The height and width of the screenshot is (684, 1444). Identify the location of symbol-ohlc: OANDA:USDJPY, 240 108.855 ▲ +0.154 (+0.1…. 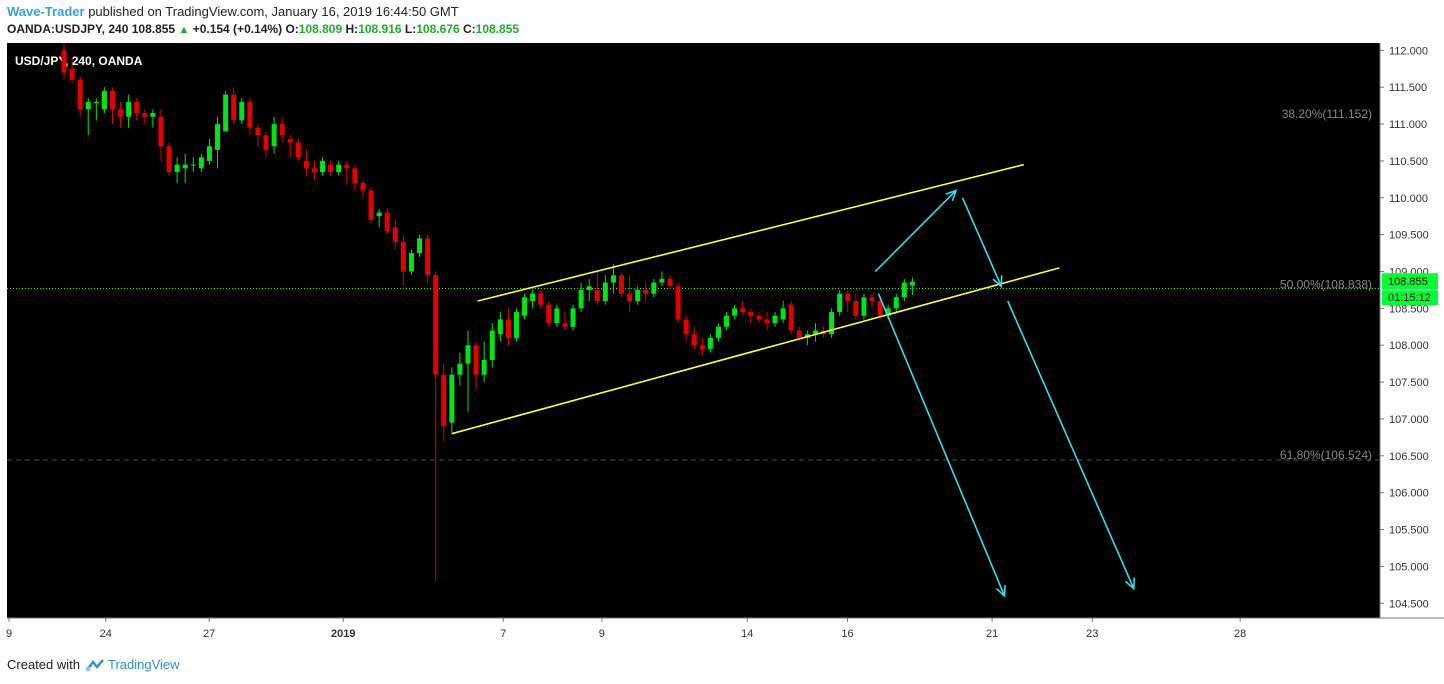
(263, 29).